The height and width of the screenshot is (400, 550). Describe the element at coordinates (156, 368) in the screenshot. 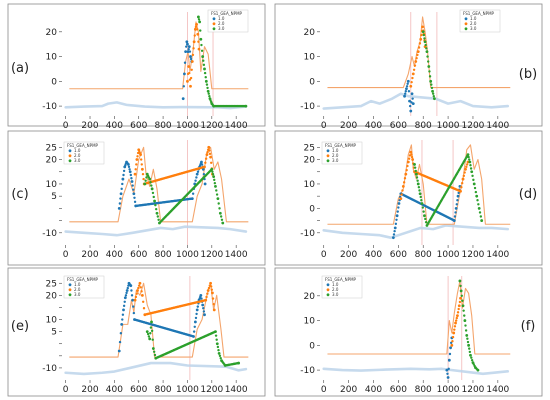

I see `background-series-line` at that location.